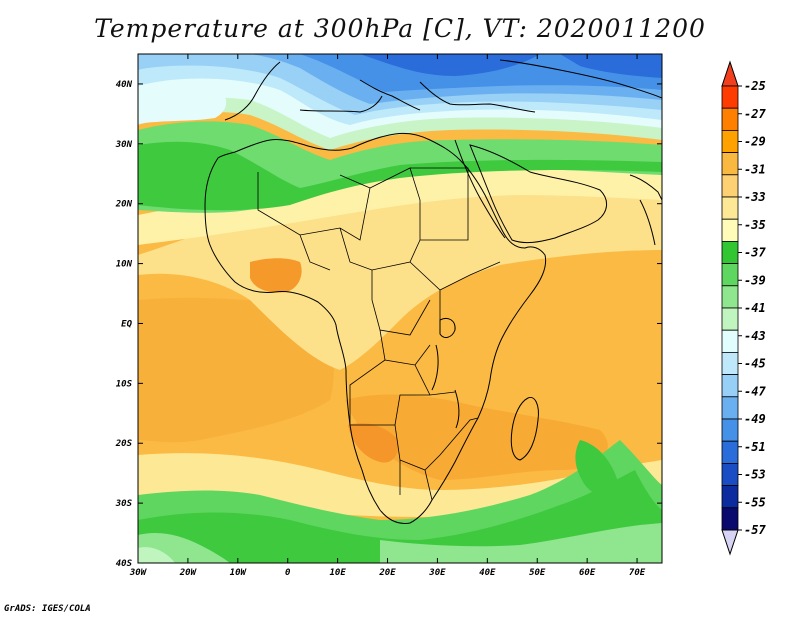 This screenshot has height=618, width=800. I want to click on lon-label: 10W, so click(239, 573).